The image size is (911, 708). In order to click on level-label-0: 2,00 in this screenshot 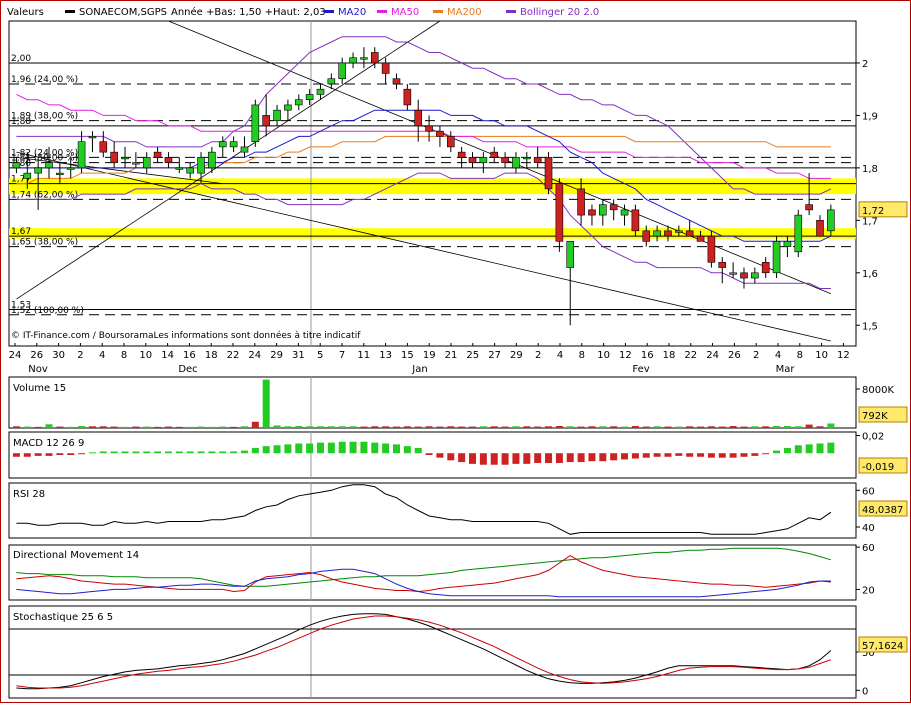, I will do `click(21, 59)`.